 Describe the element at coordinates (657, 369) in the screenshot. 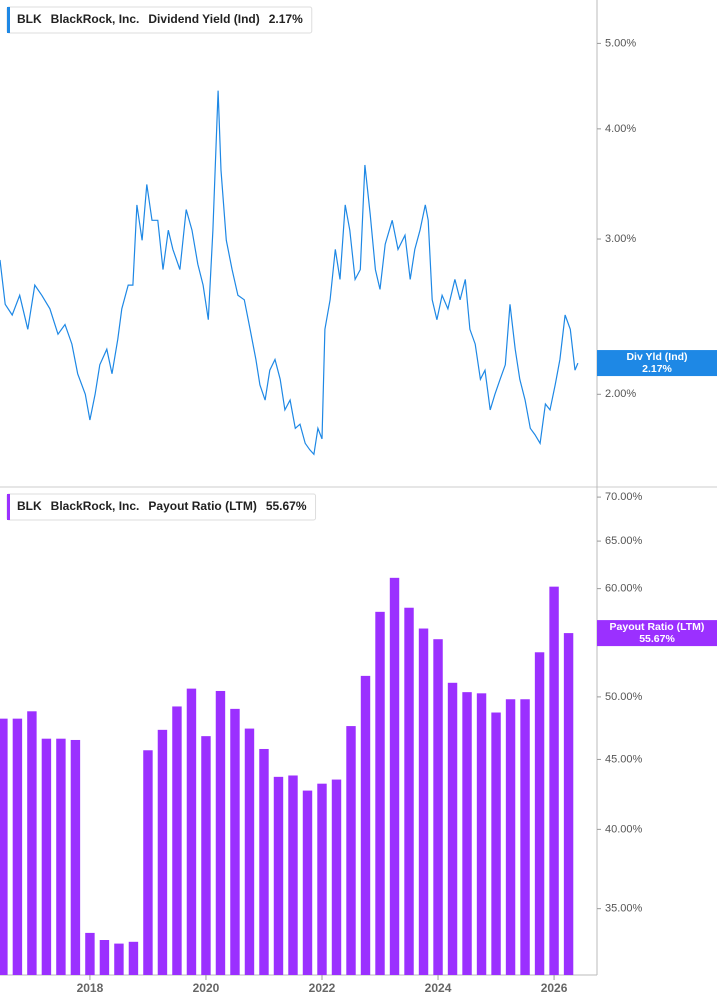

I see `badge-value: 2.17%` at that location.